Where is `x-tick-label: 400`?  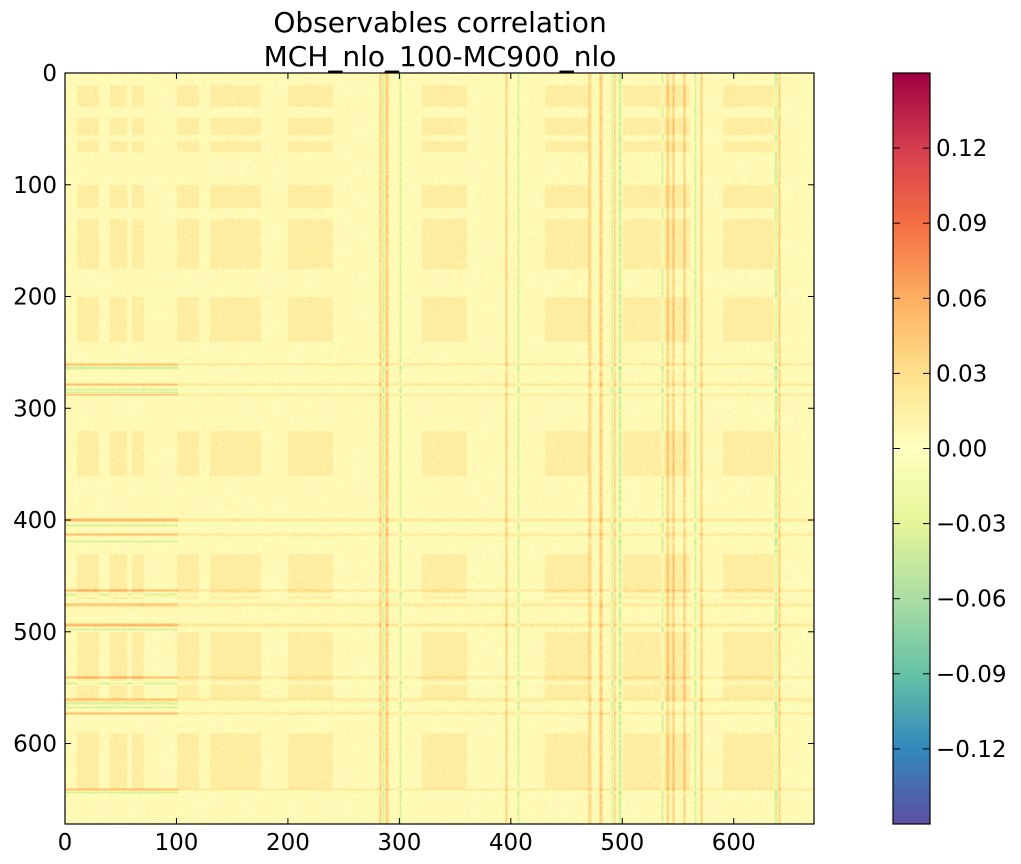
x-tick-label: 400 is located at coordinates (511, 843).